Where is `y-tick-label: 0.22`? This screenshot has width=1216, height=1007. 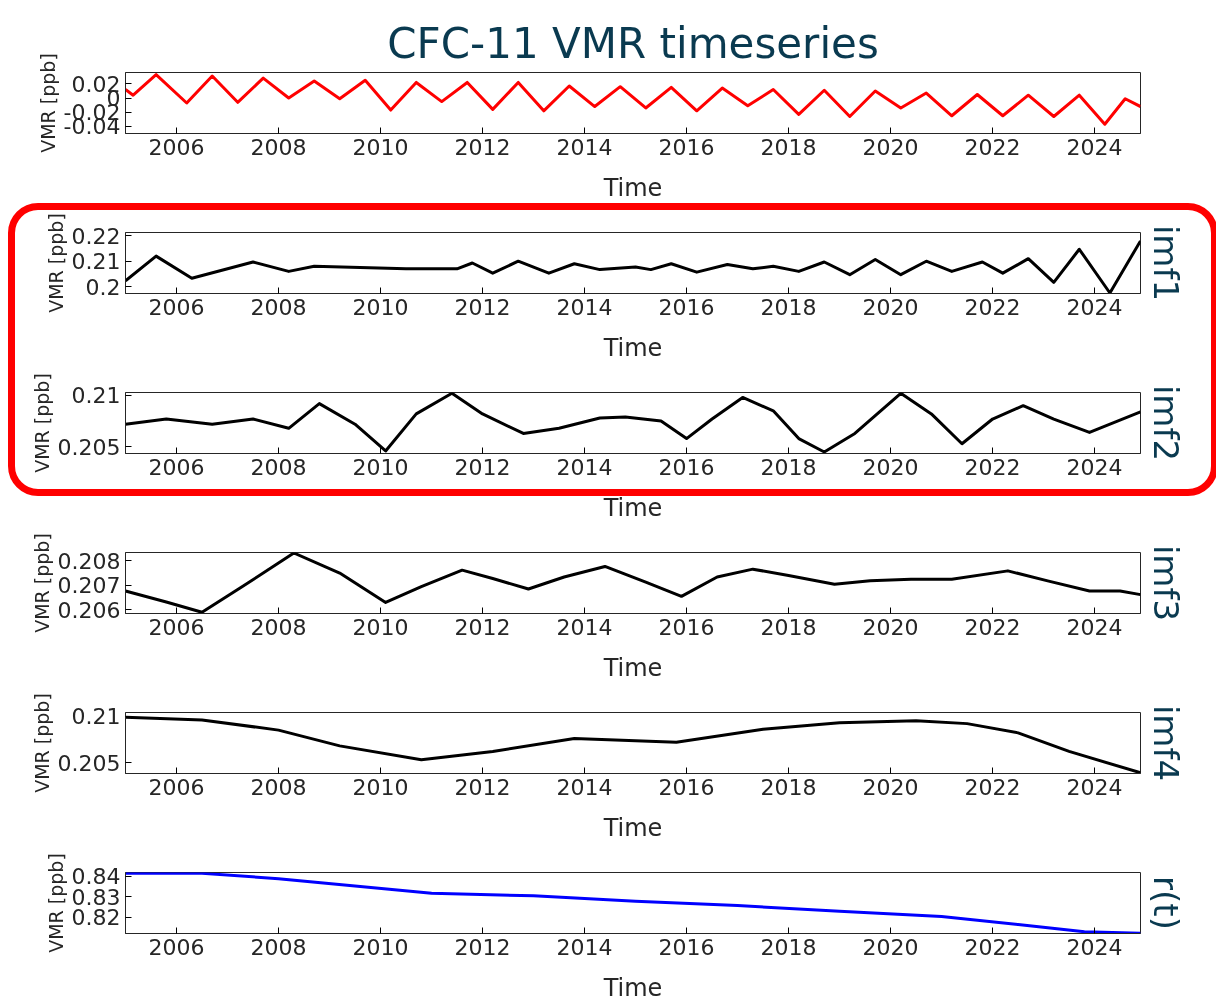
y-tick-label: 0.22 is located at coordinates (96, 236).